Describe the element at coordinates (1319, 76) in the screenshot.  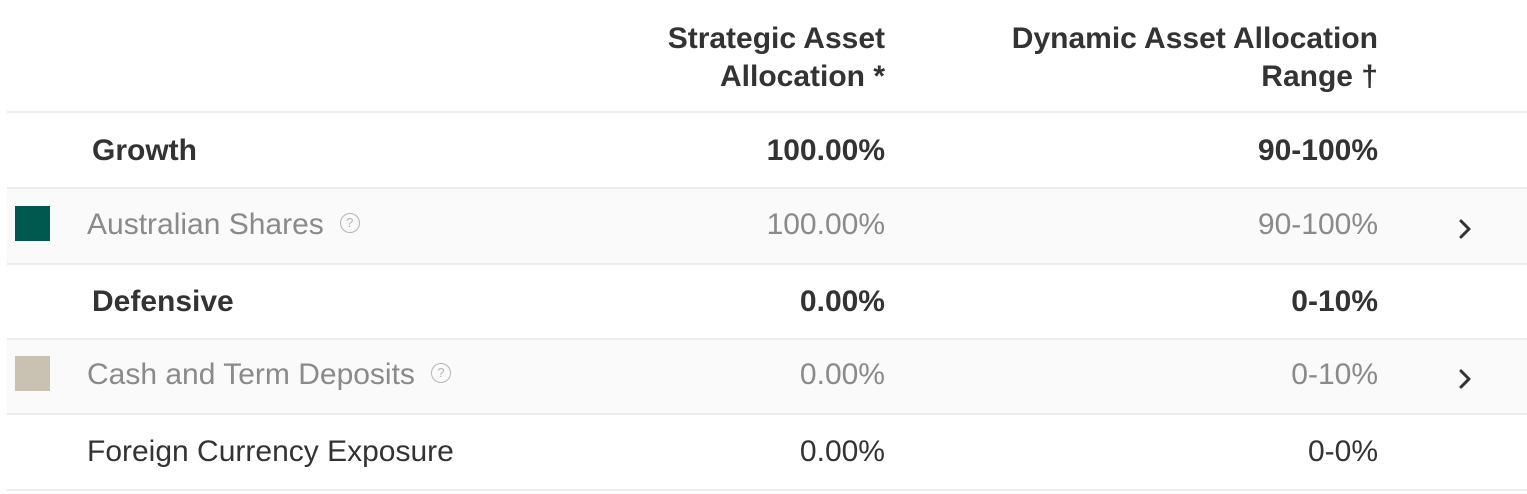
I see `dynamic-range-header-line2: Range †` at that location.